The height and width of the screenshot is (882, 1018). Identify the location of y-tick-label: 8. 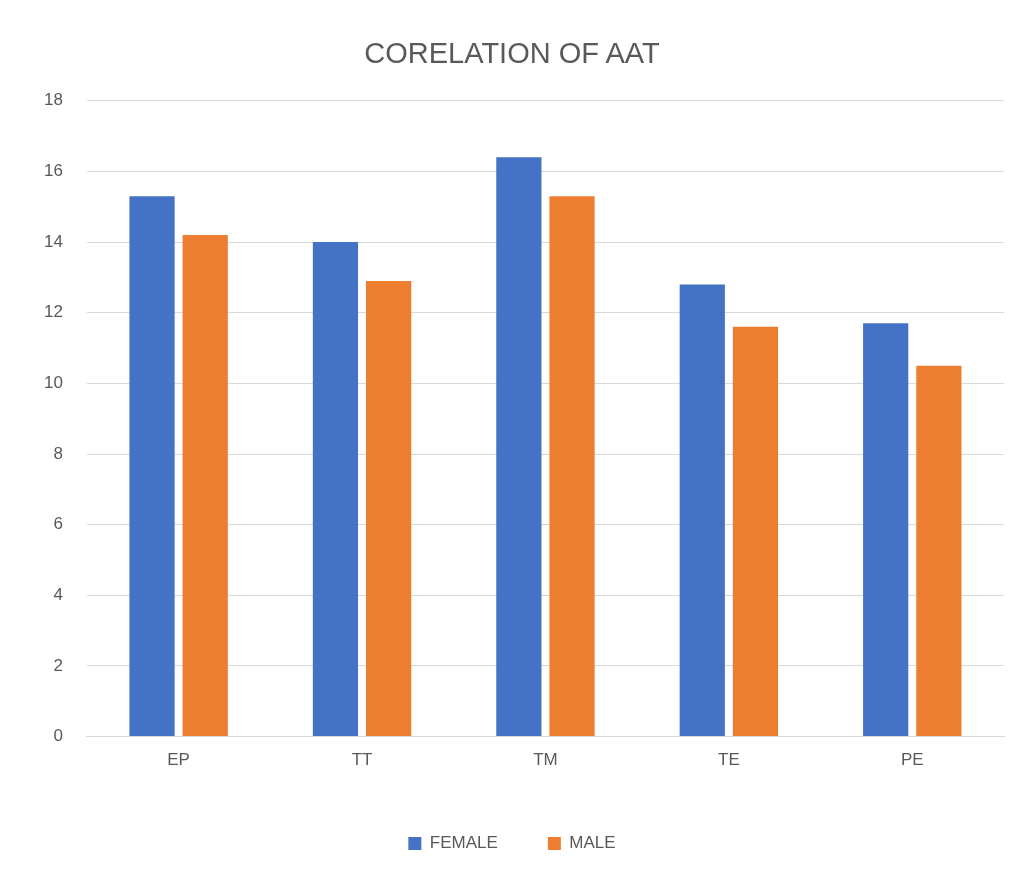
(58, 453).